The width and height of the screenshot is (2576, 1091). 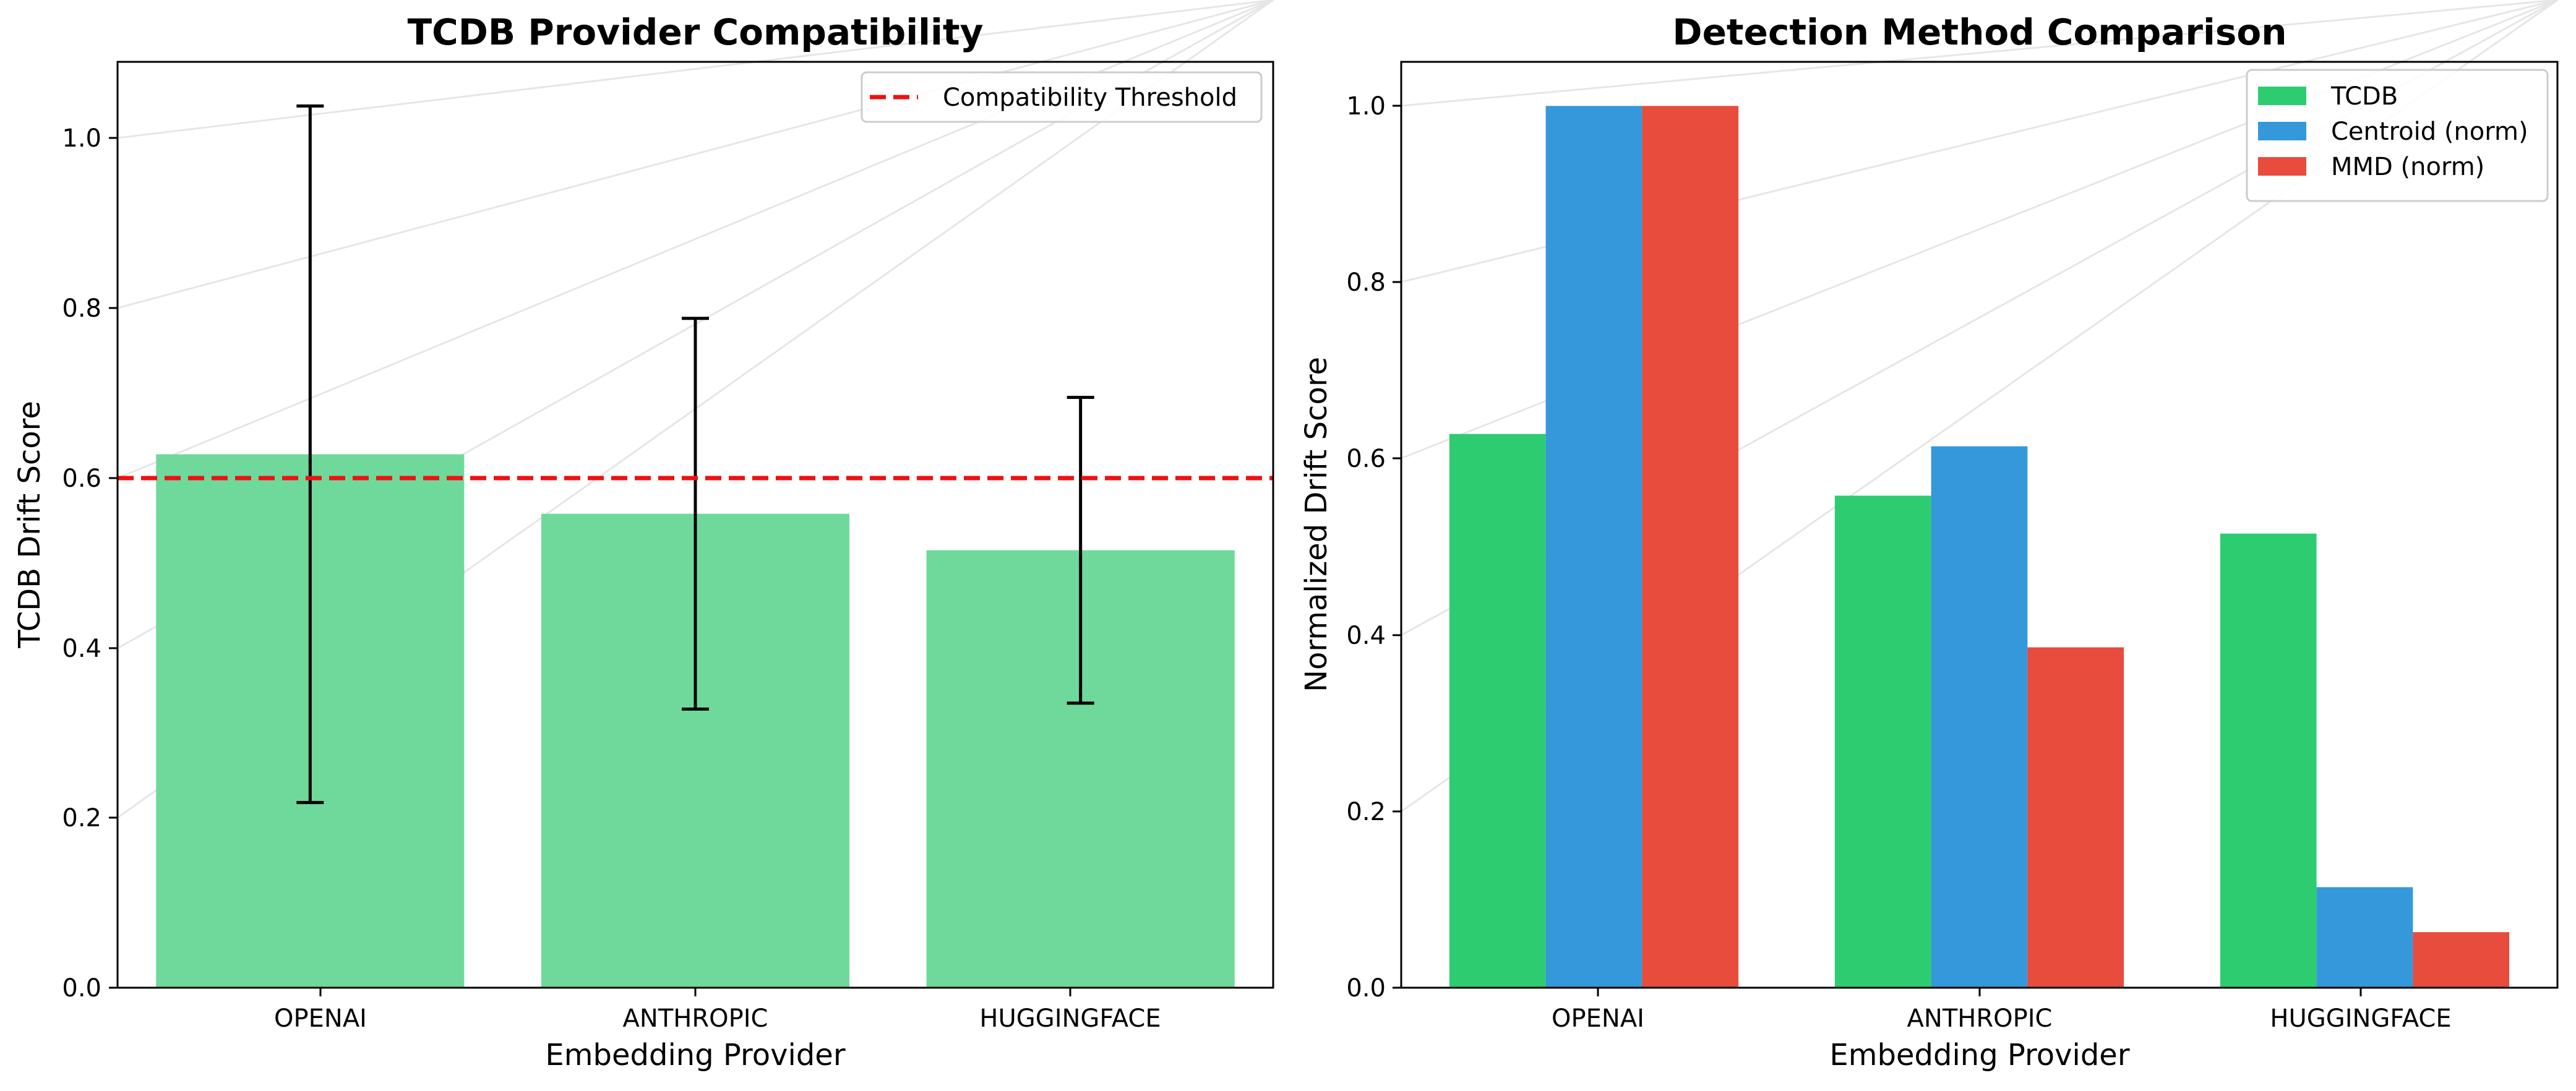 I want to click on legend-label-centroid: Centroid (norm), so click(x=2429, y=132).